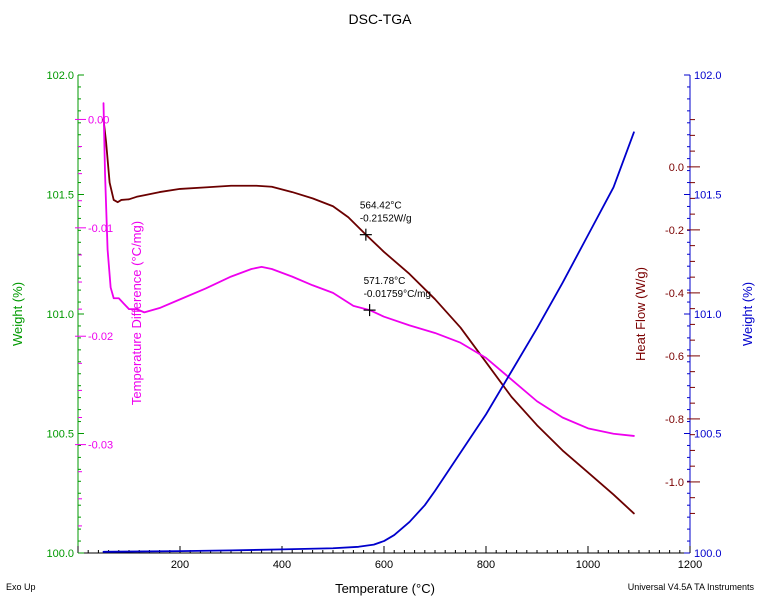 This screenshot has height=598, width=758. Describe the element at coordinates (708, 554) in the screenshot. I see `right-weight-tick-label: 100.0` at that location.